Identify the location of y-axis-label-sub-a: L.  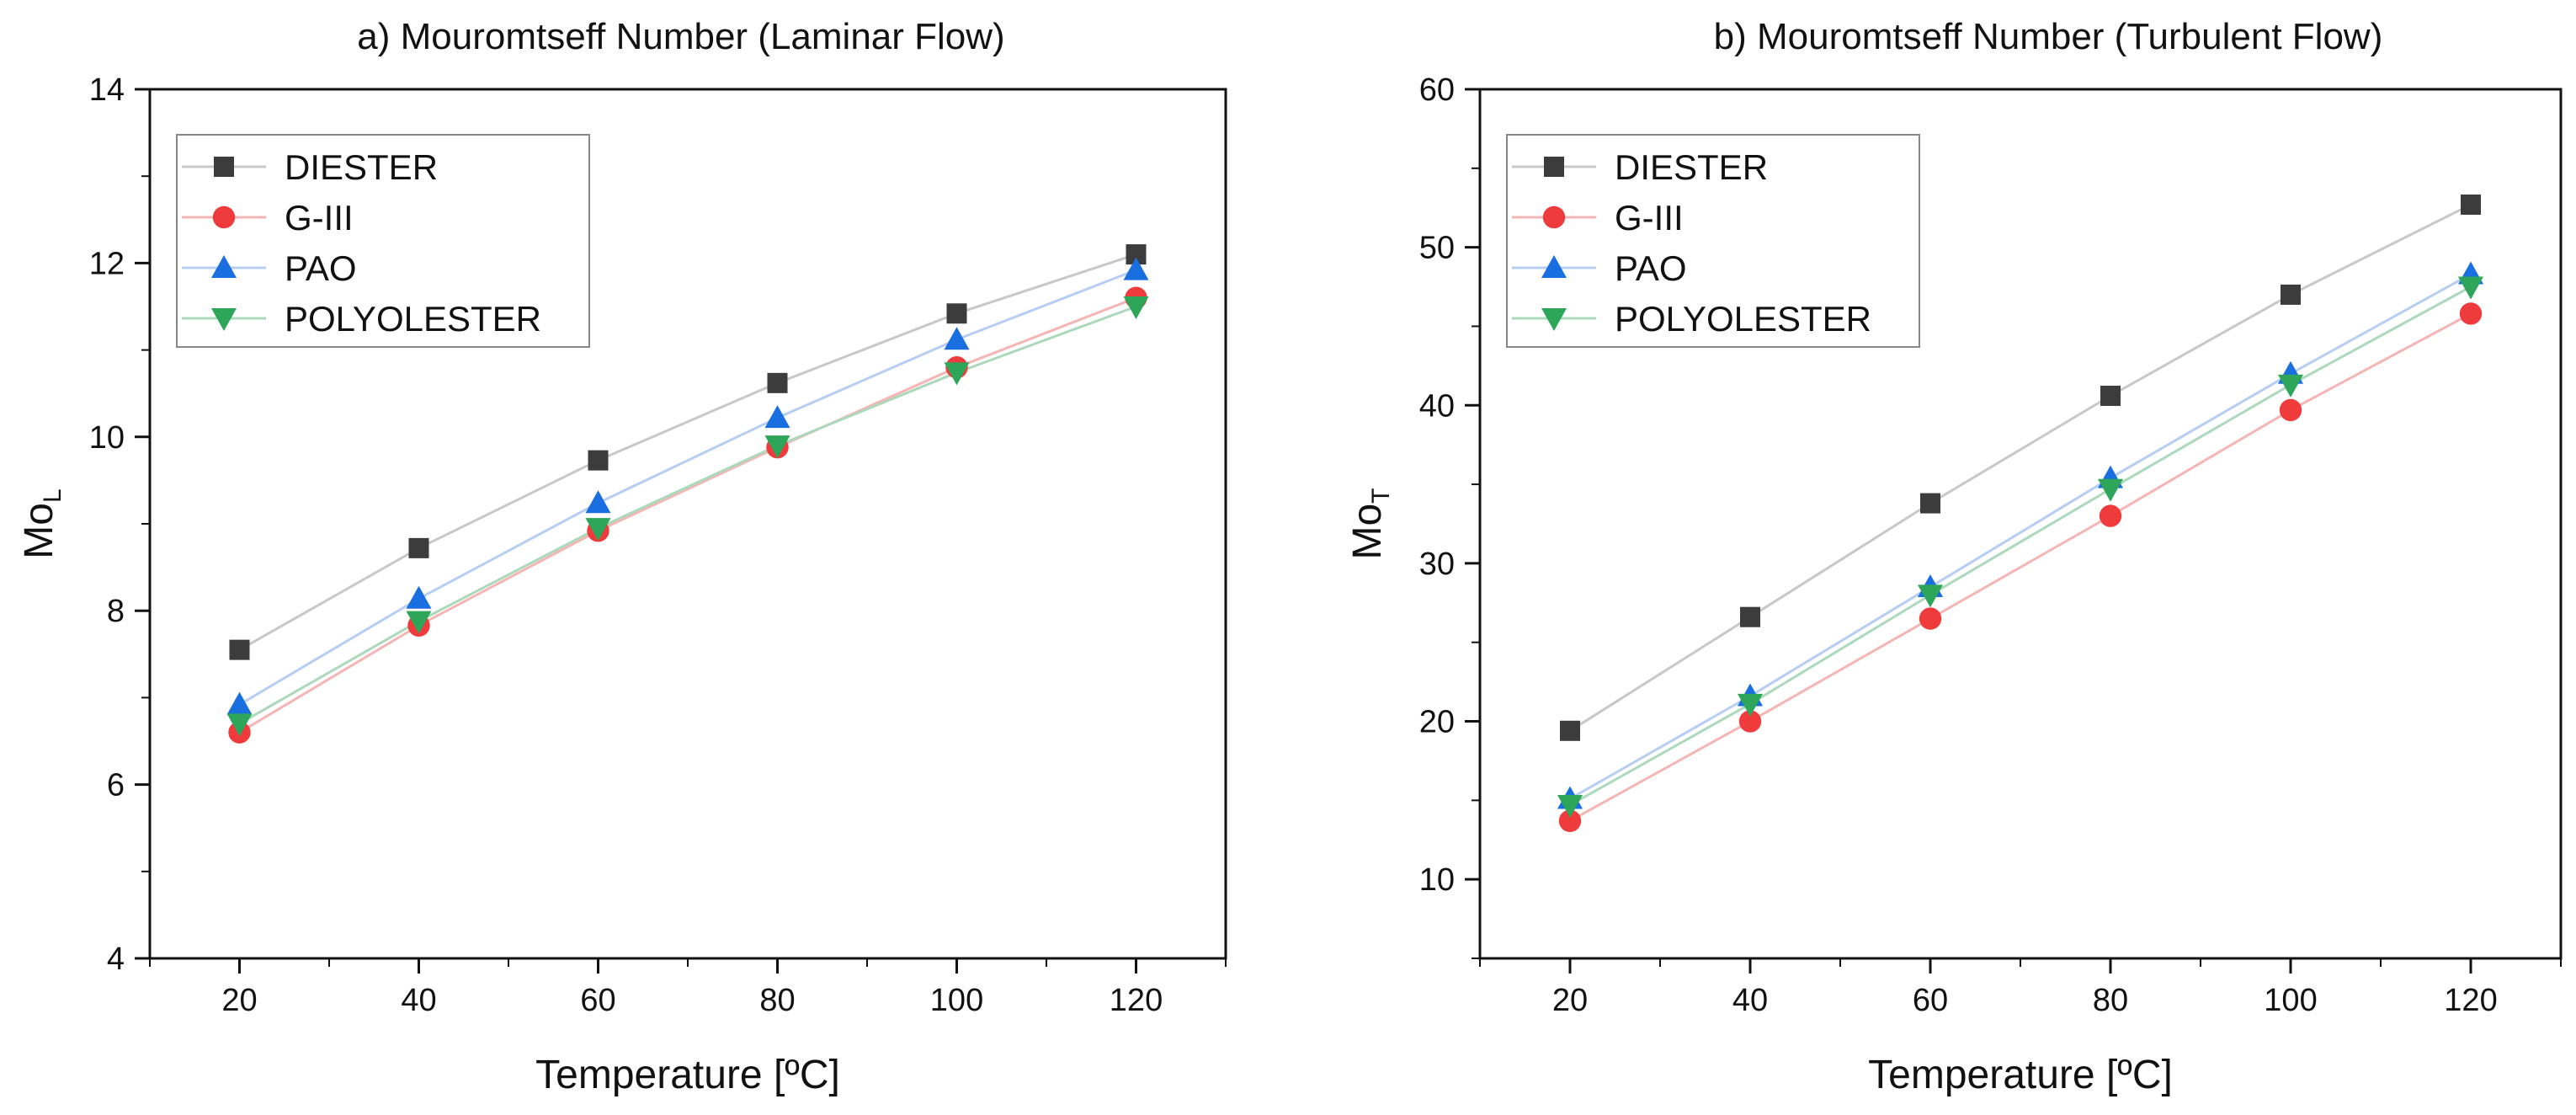
(53, 495).